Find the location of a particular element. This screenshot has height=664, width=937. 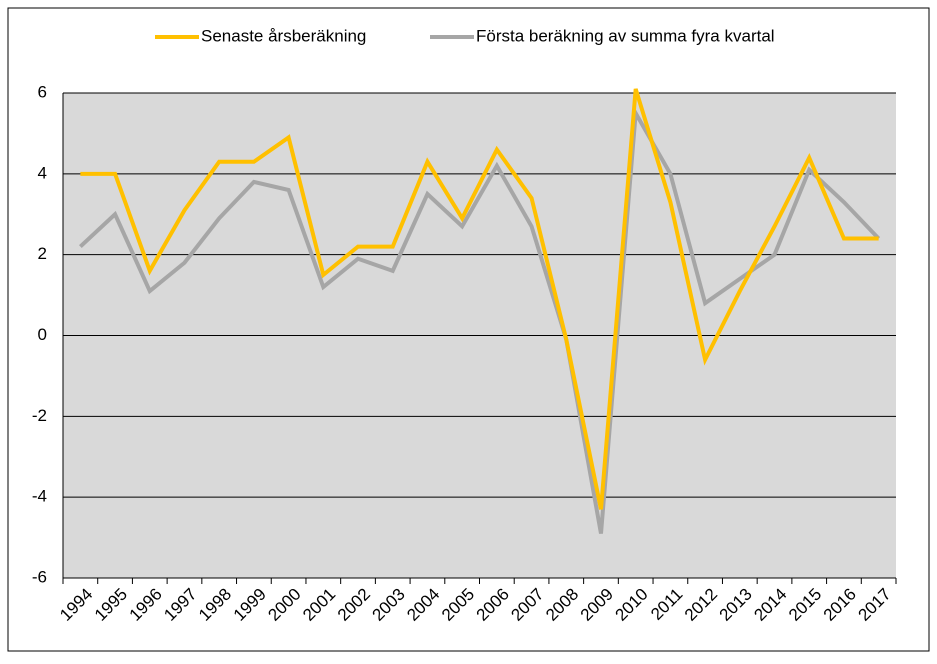

y-tick-label: -2 is located at coordinates (39, 415).